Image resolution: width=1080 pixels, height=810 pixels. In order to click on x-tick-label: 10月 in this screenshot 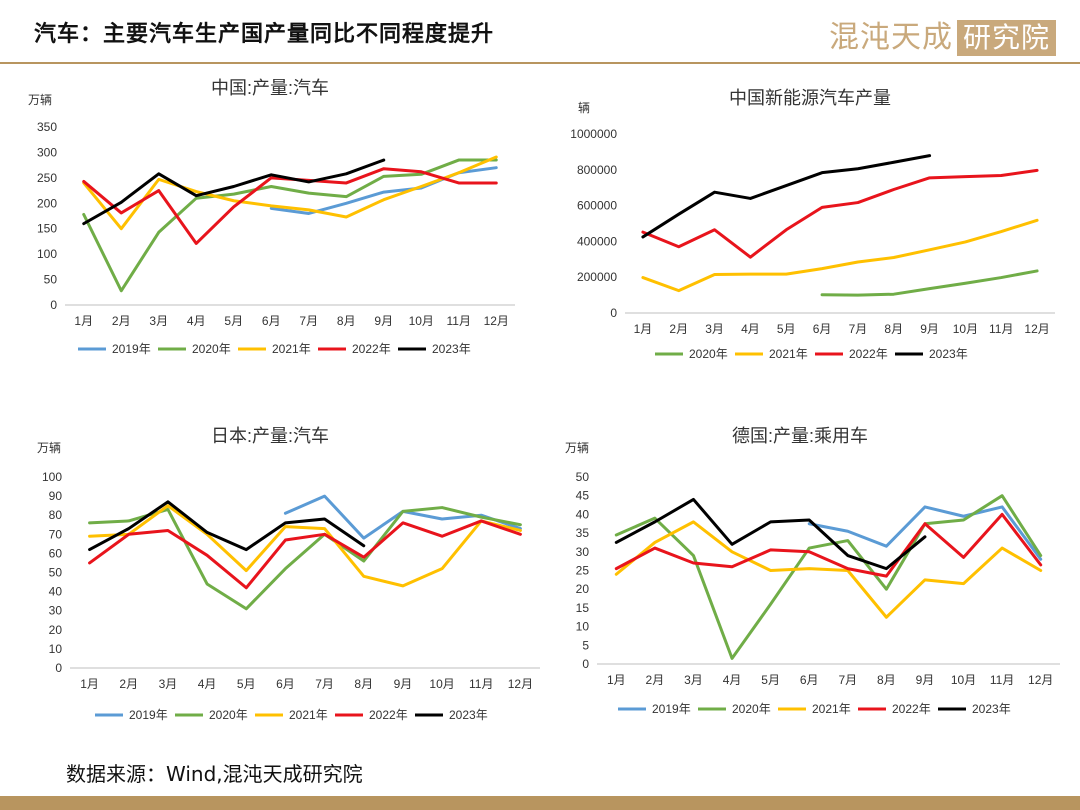, I will do `click(965, 329)`.